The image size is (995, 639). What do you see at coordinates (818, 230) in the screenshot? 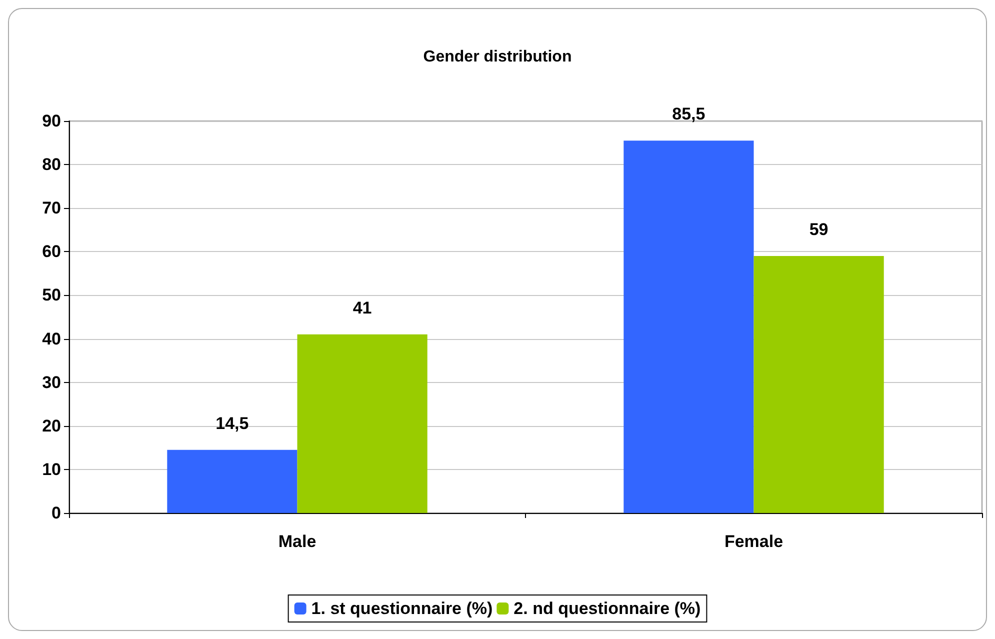
I see `data-label: 59` at bounding box center [818, 230].